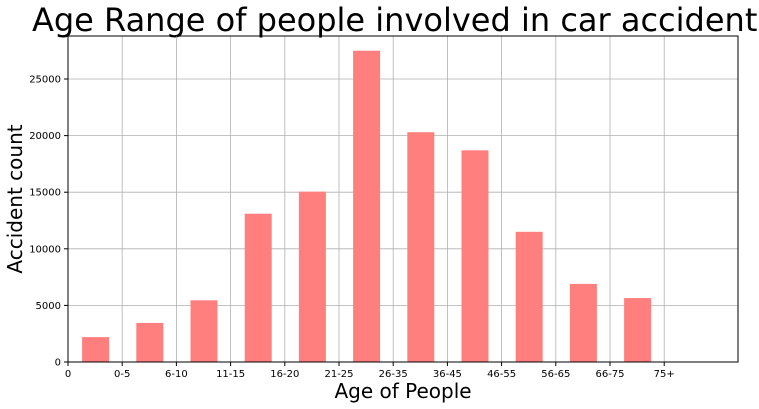 The width and height of the screenshot is (759, 409). I want to click on x-tick-label: 6-10, so click(176, 374).